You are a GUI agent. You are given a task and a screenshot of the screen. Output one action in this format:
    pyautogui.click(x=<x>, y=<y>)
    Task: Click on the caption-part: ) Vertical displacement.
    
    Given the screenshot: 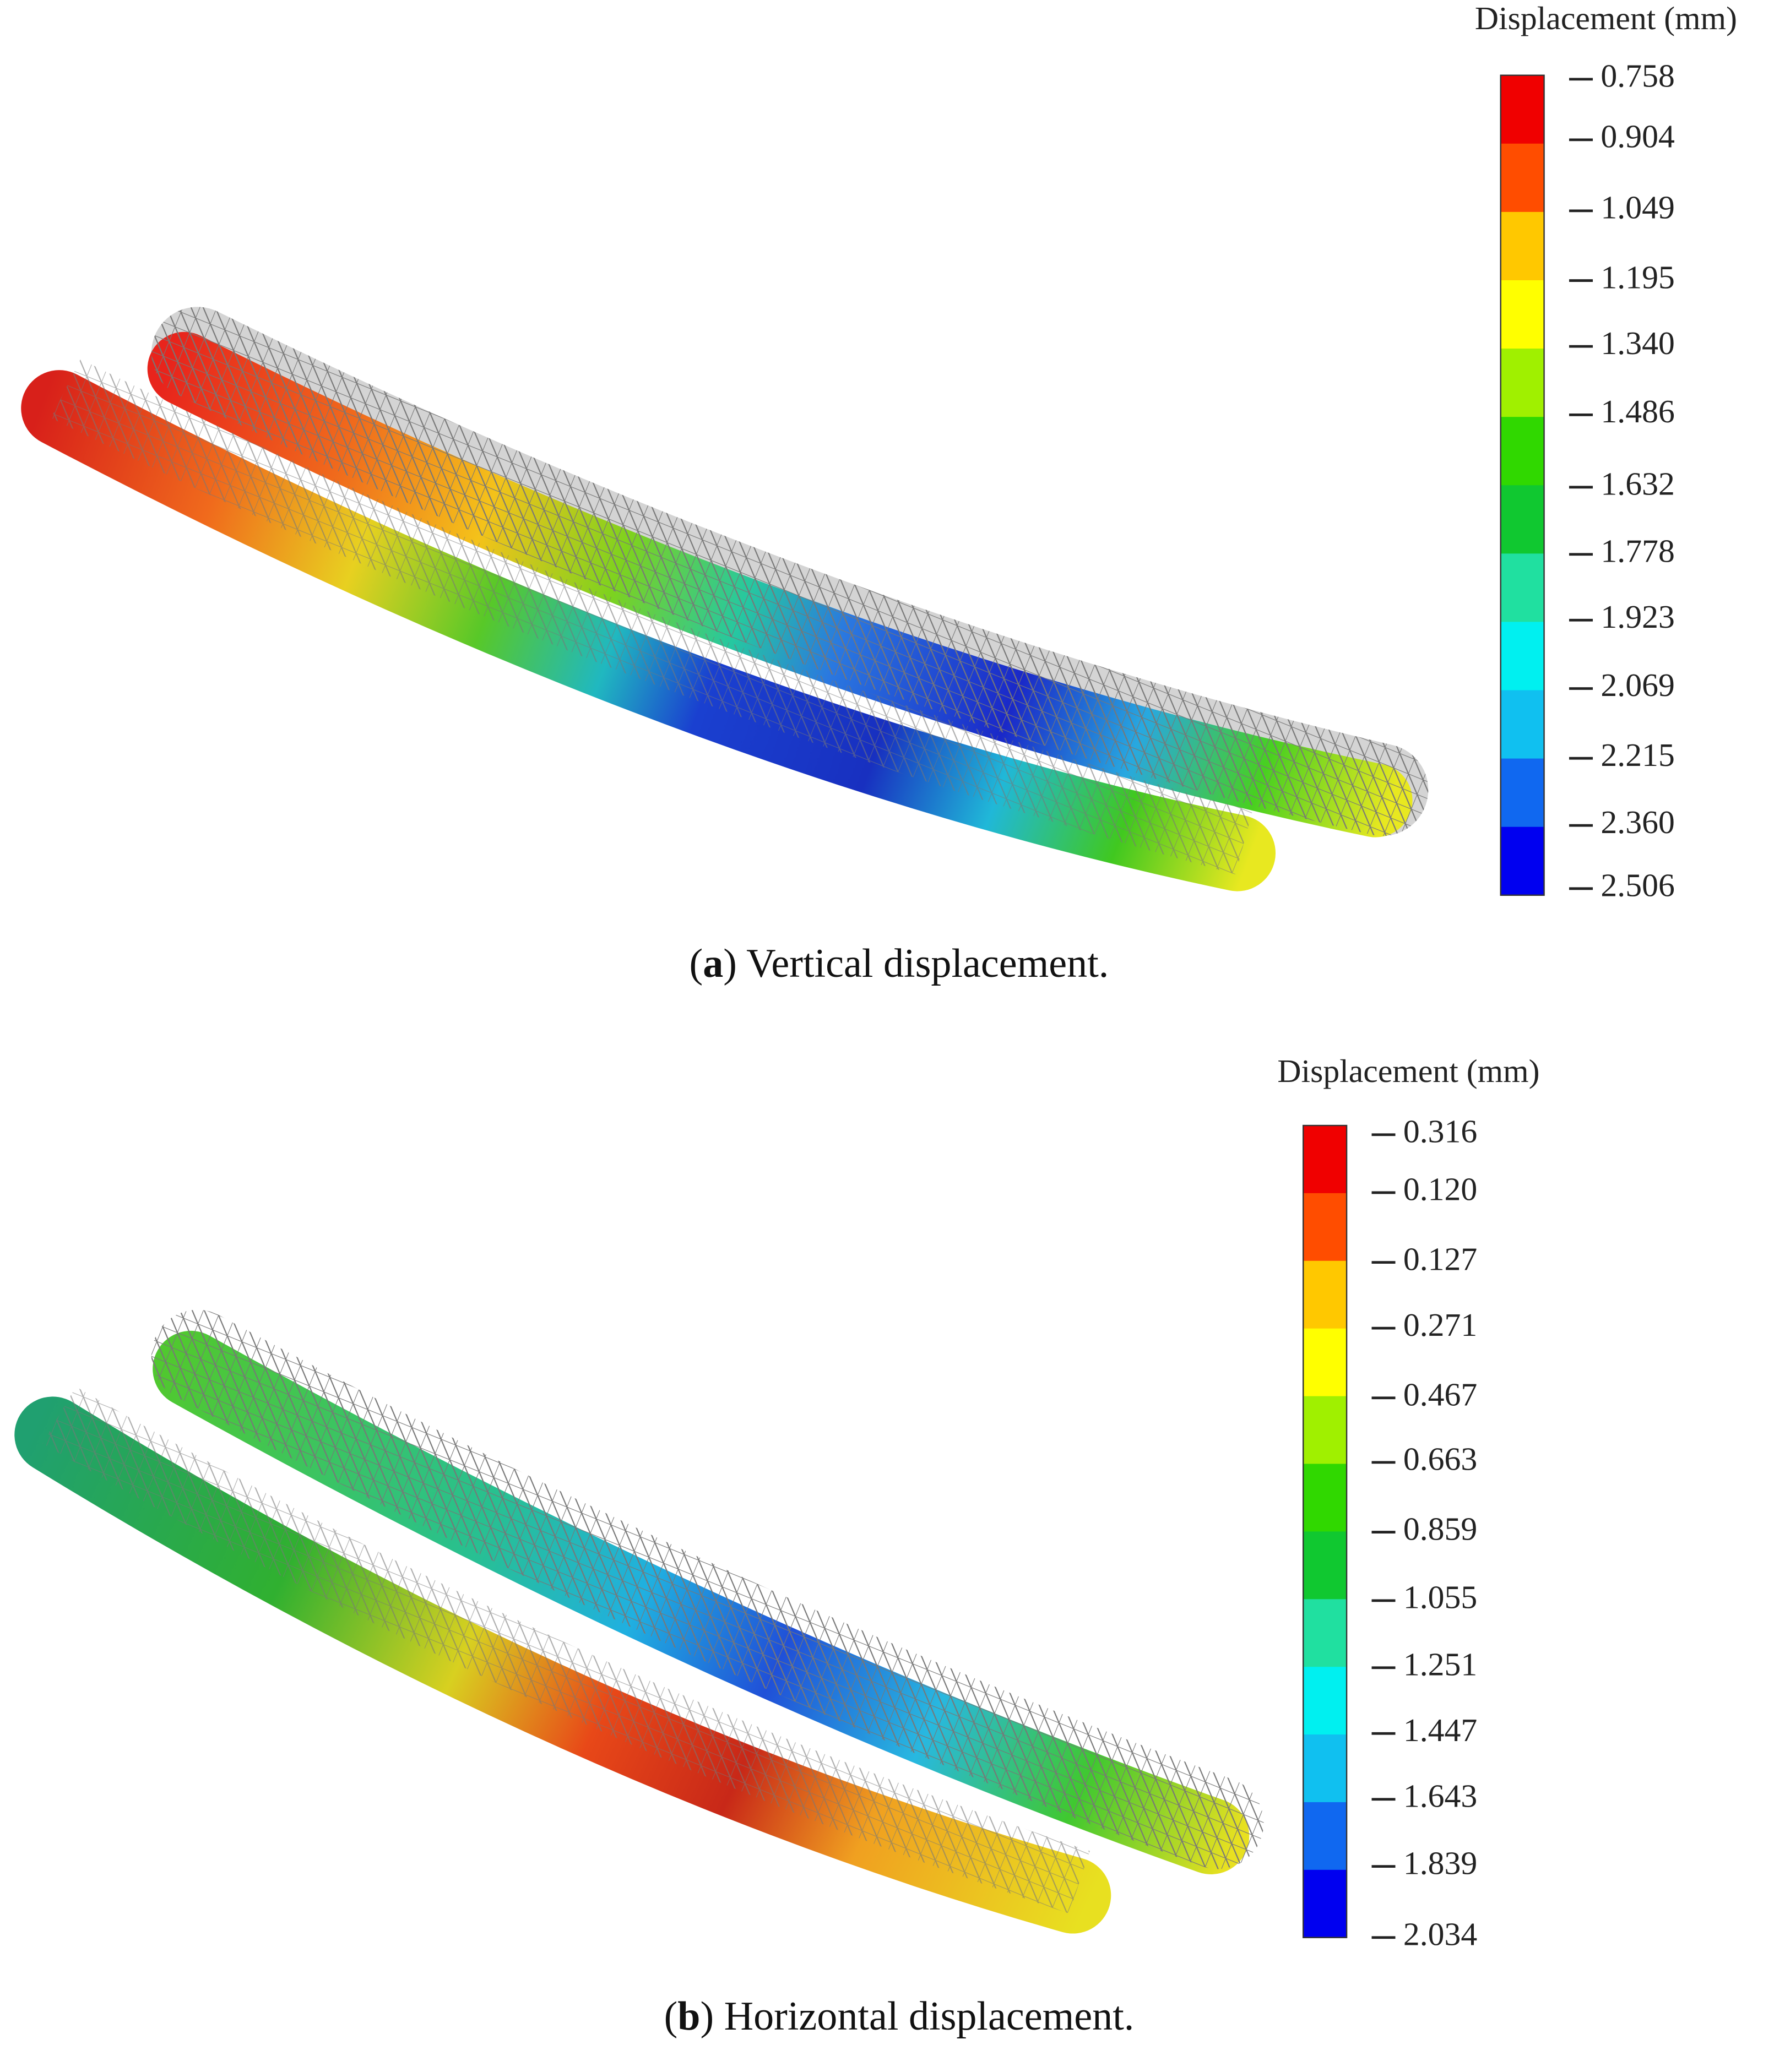 What is the action you would take?
    pyautogui.click(x=916, y=963)
    